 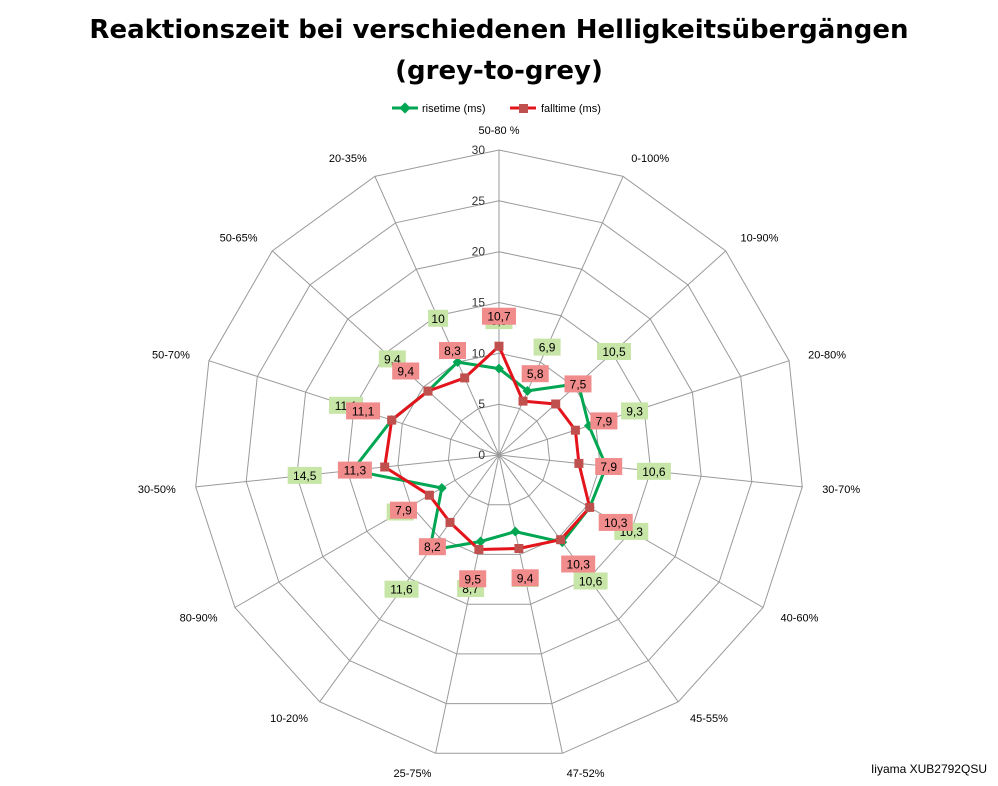 What do you see at coordinates (363, 411) in the screenshot?
I see `data-label-falltime: 11,1` at bounding box center [363, 411].